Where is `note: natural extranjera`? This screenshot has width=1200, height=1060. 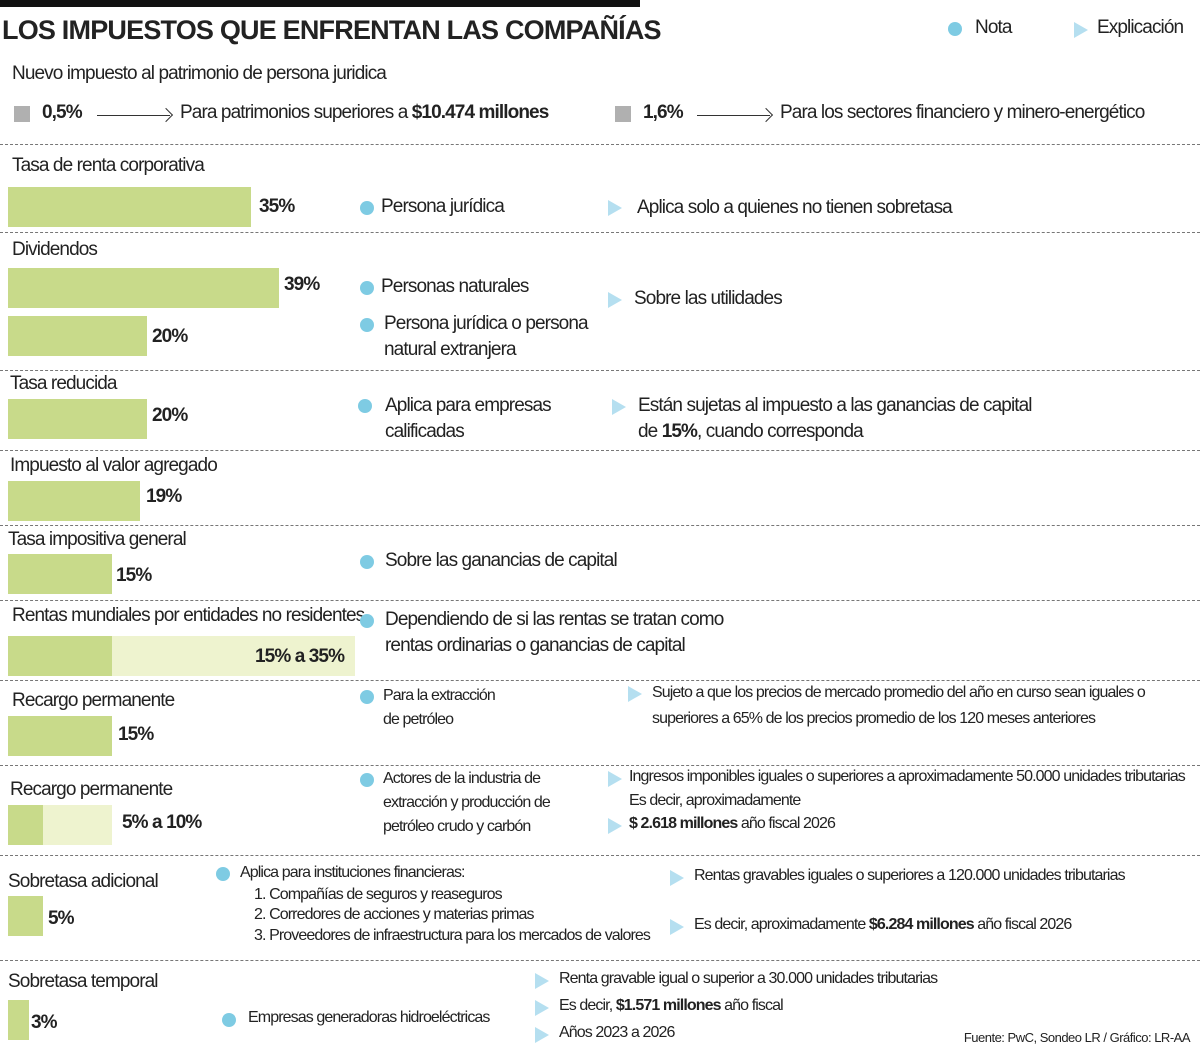 note: natural extranjera is located at coordinates (450, 349).